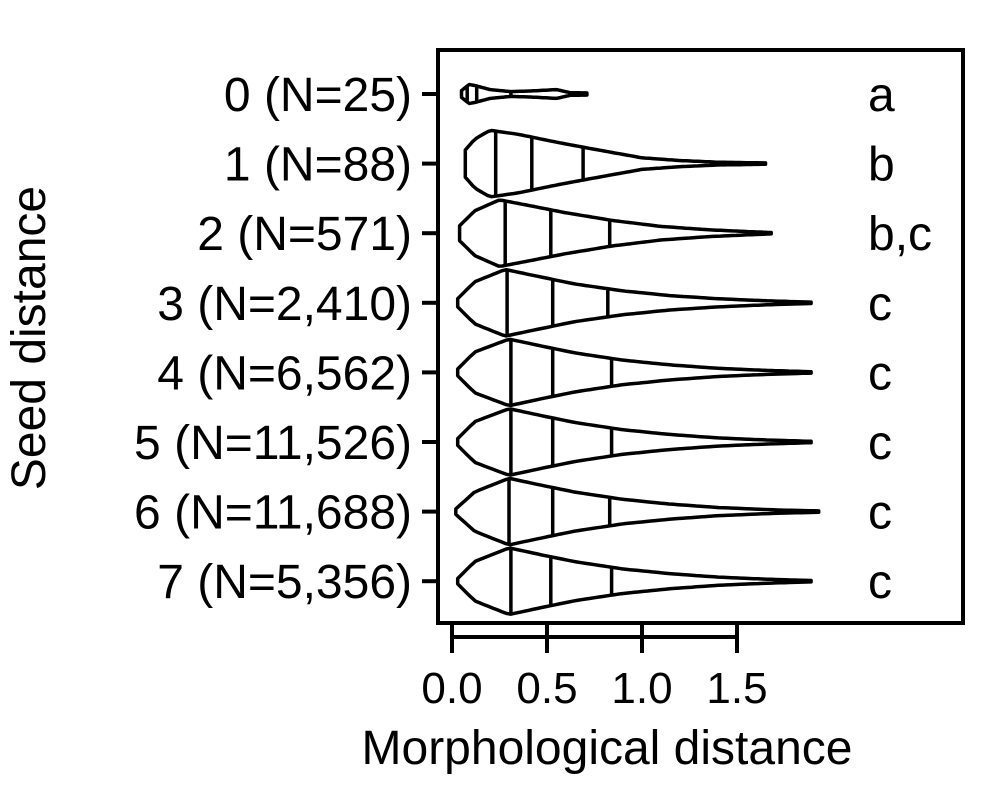 The image size is (1000, 806). What do you see at coordinates (29, 338) in the screenshot?
I see `y-axis-title: Seed distance` at bounding box center [29, 338].